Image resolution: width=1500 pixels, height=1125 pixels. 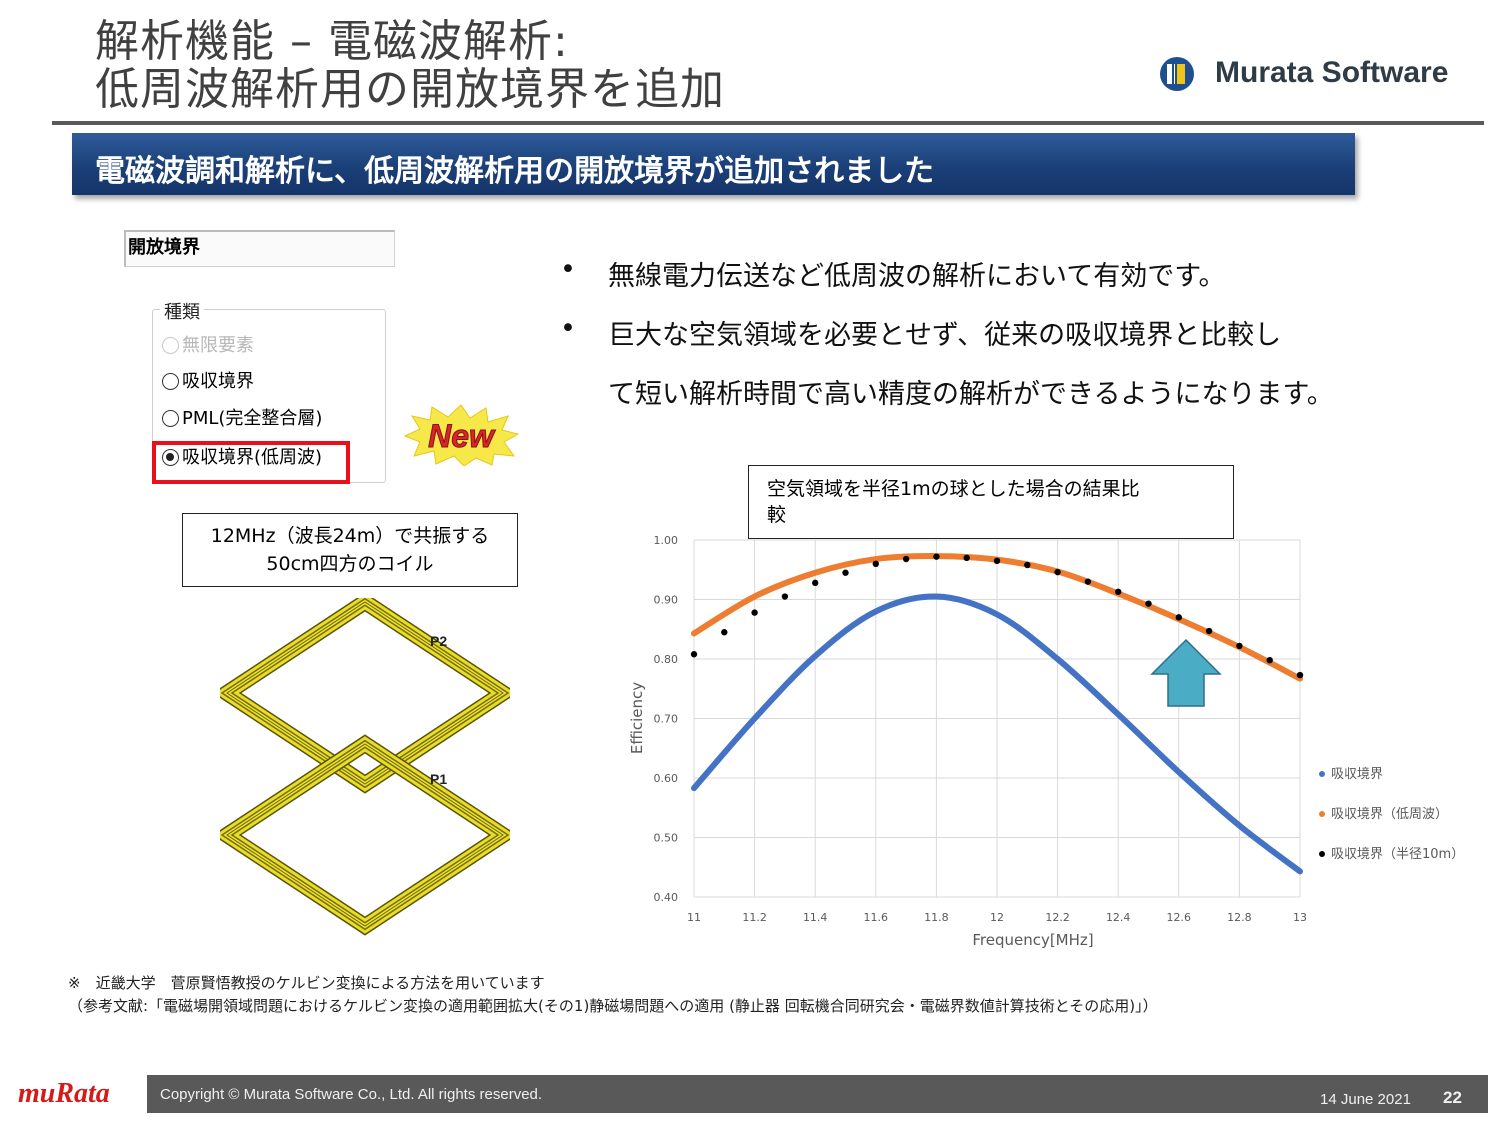 I want to click on bullet-text-2-line-2: て短い解析時間で高い精度の解析ができるようになります。, so click(x=971, y=394).